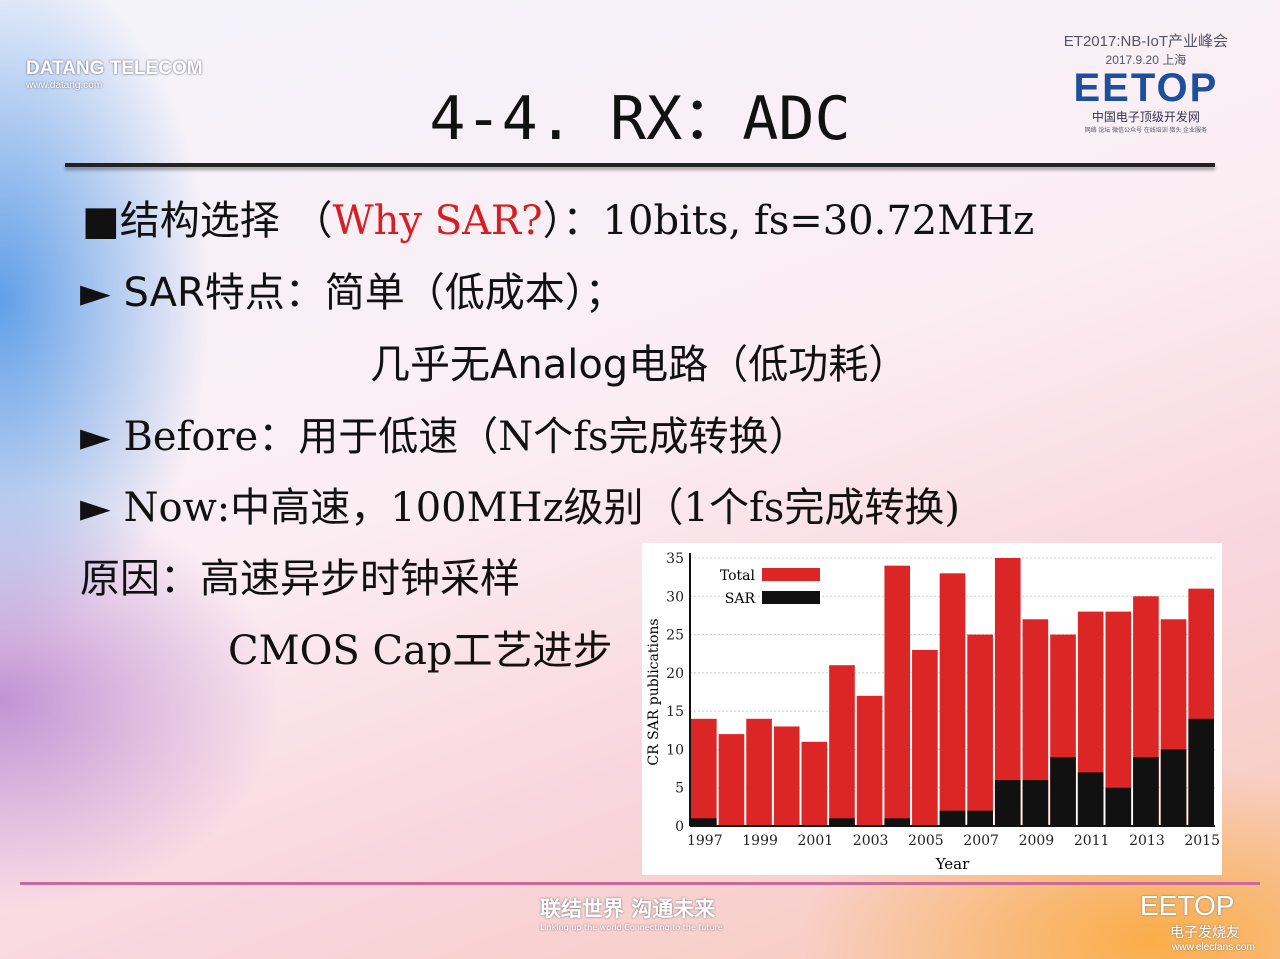 This screenshot has width=1280, height=959. What do you see at coordinates (731, 780) in the screenshot?
I see `bar-total-1998` at bounding box center [731, 780].